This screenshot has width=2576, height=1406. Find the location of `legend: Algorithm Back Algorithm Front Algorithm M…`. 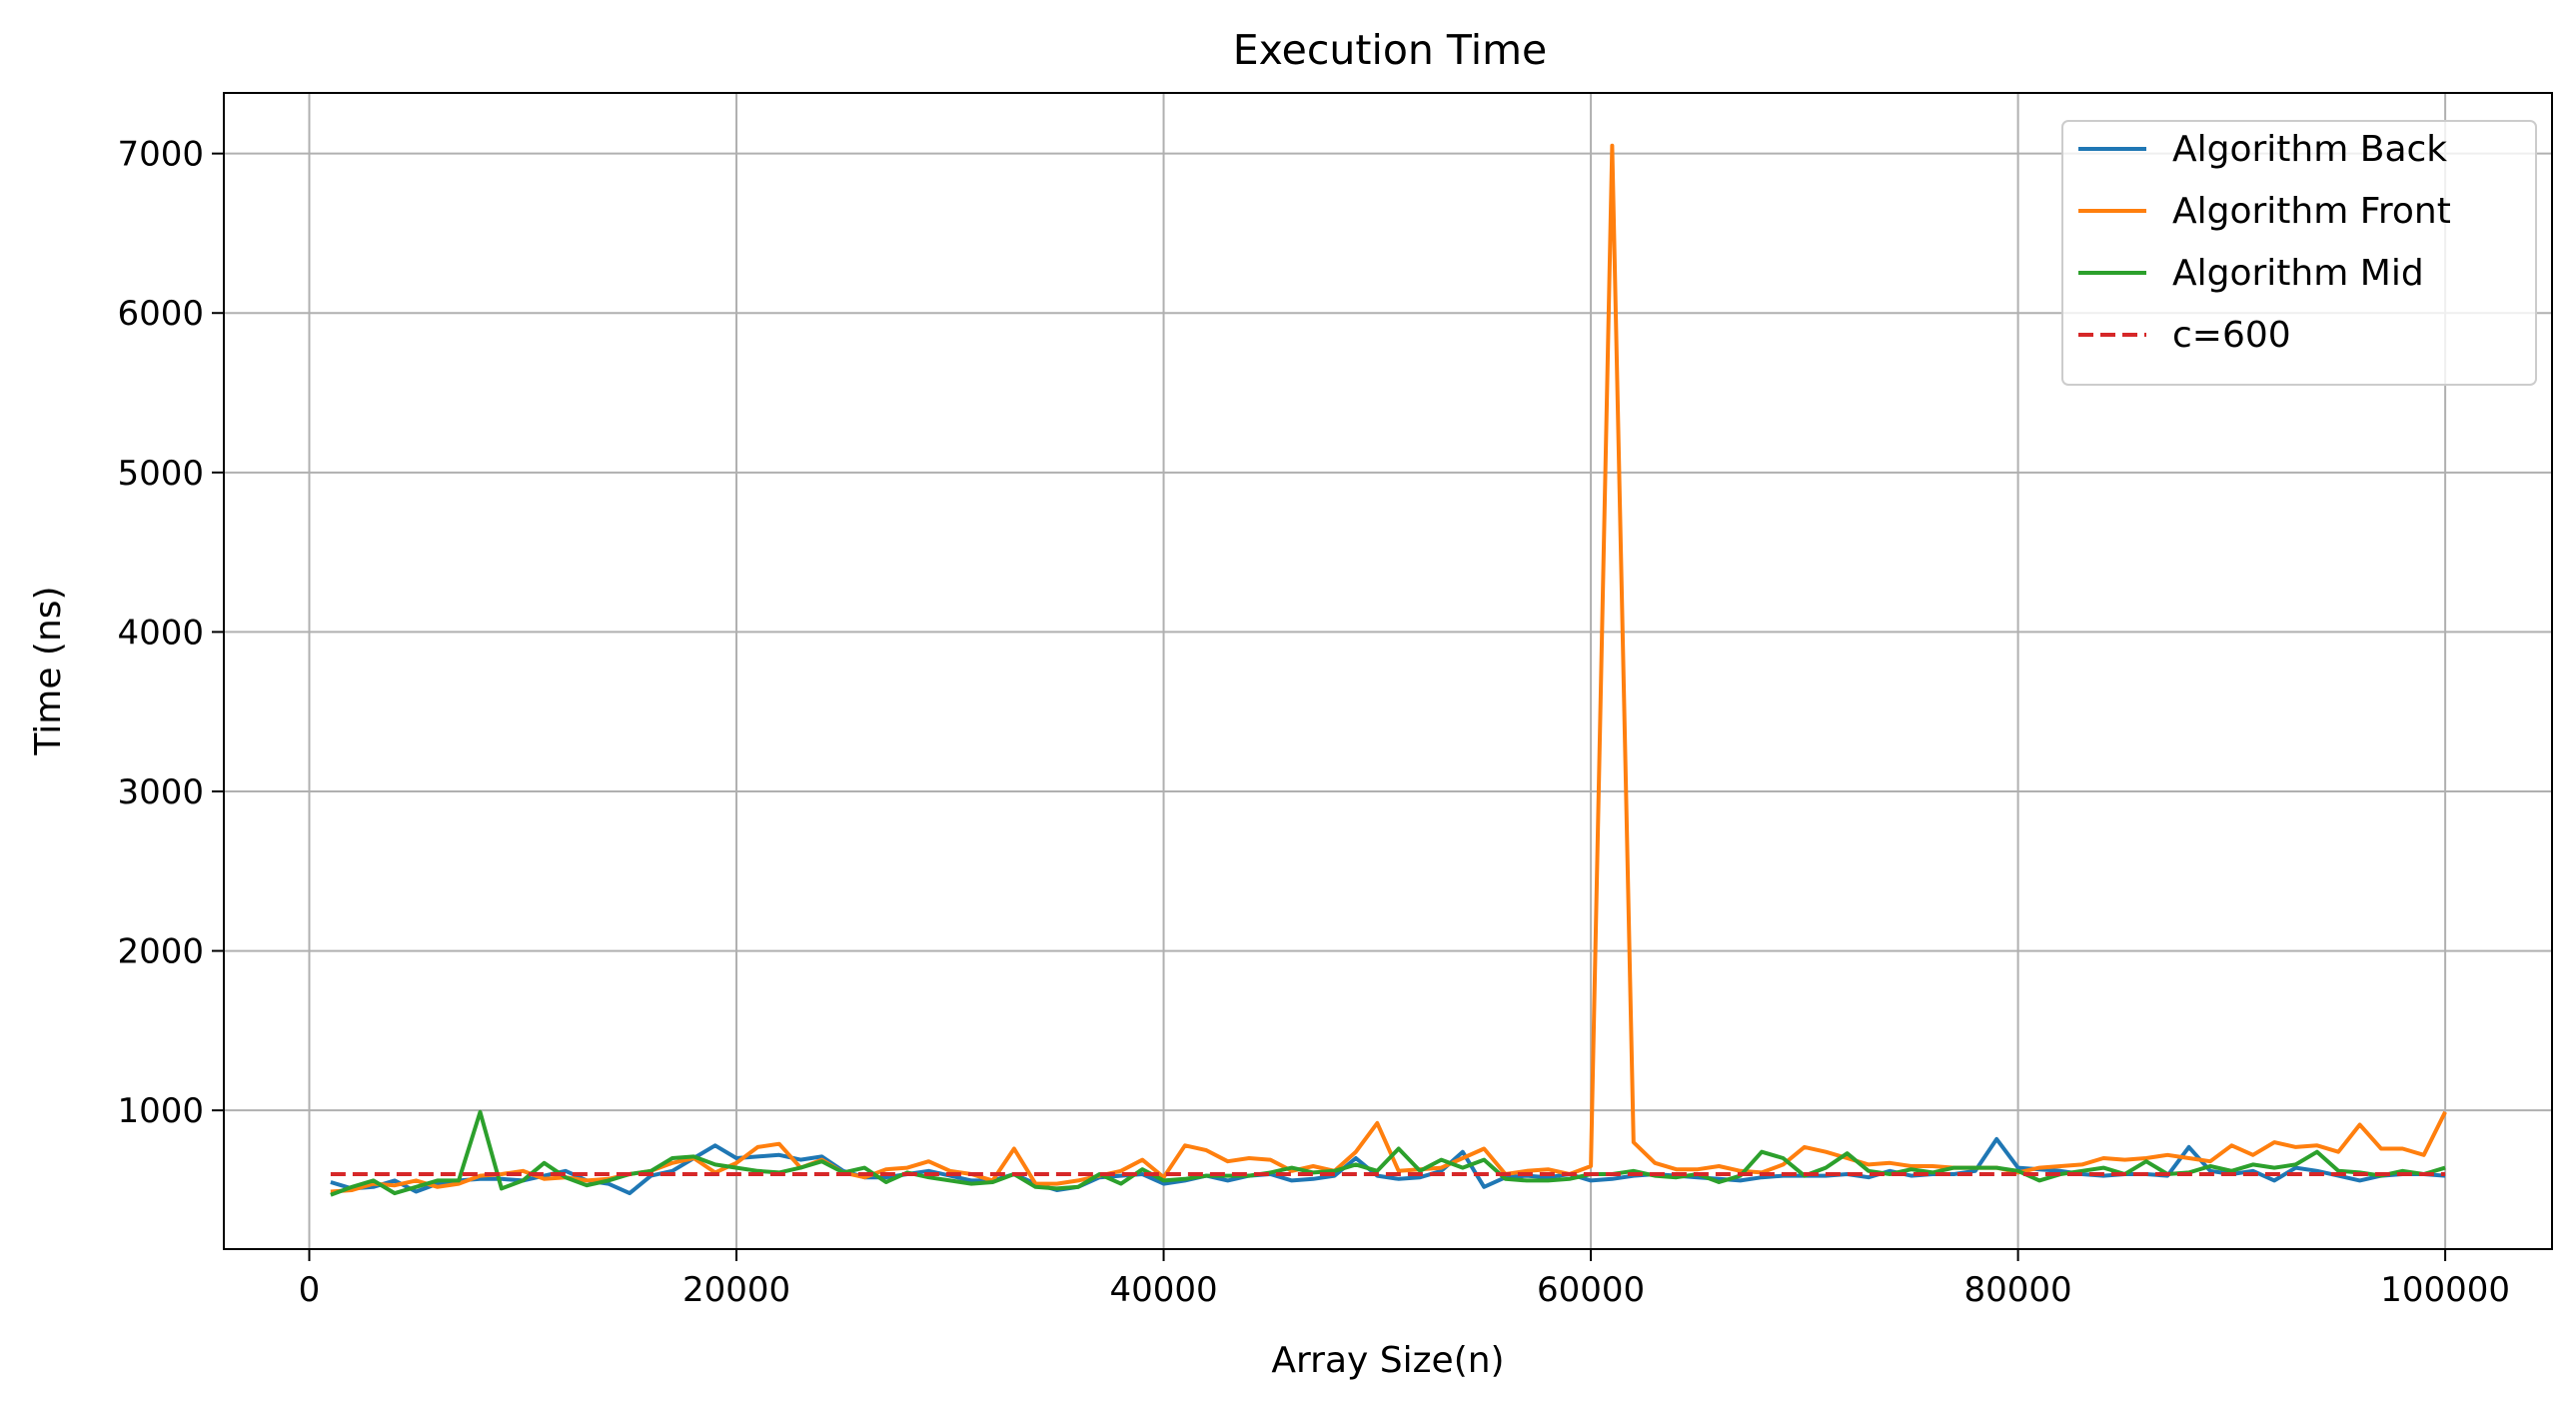

legend: Algorithm Back Algorithm Front Algorithm M… is located at coordinates (2299, 253).